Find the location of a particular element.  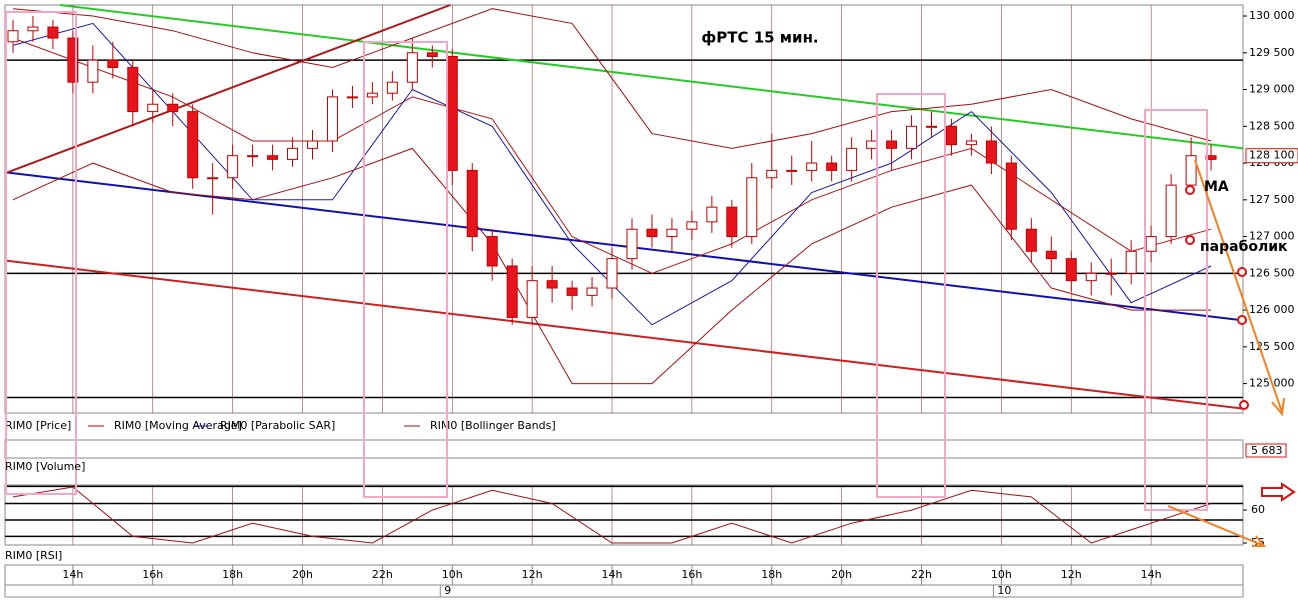

rsi-line is located at coordinates (612, 515).